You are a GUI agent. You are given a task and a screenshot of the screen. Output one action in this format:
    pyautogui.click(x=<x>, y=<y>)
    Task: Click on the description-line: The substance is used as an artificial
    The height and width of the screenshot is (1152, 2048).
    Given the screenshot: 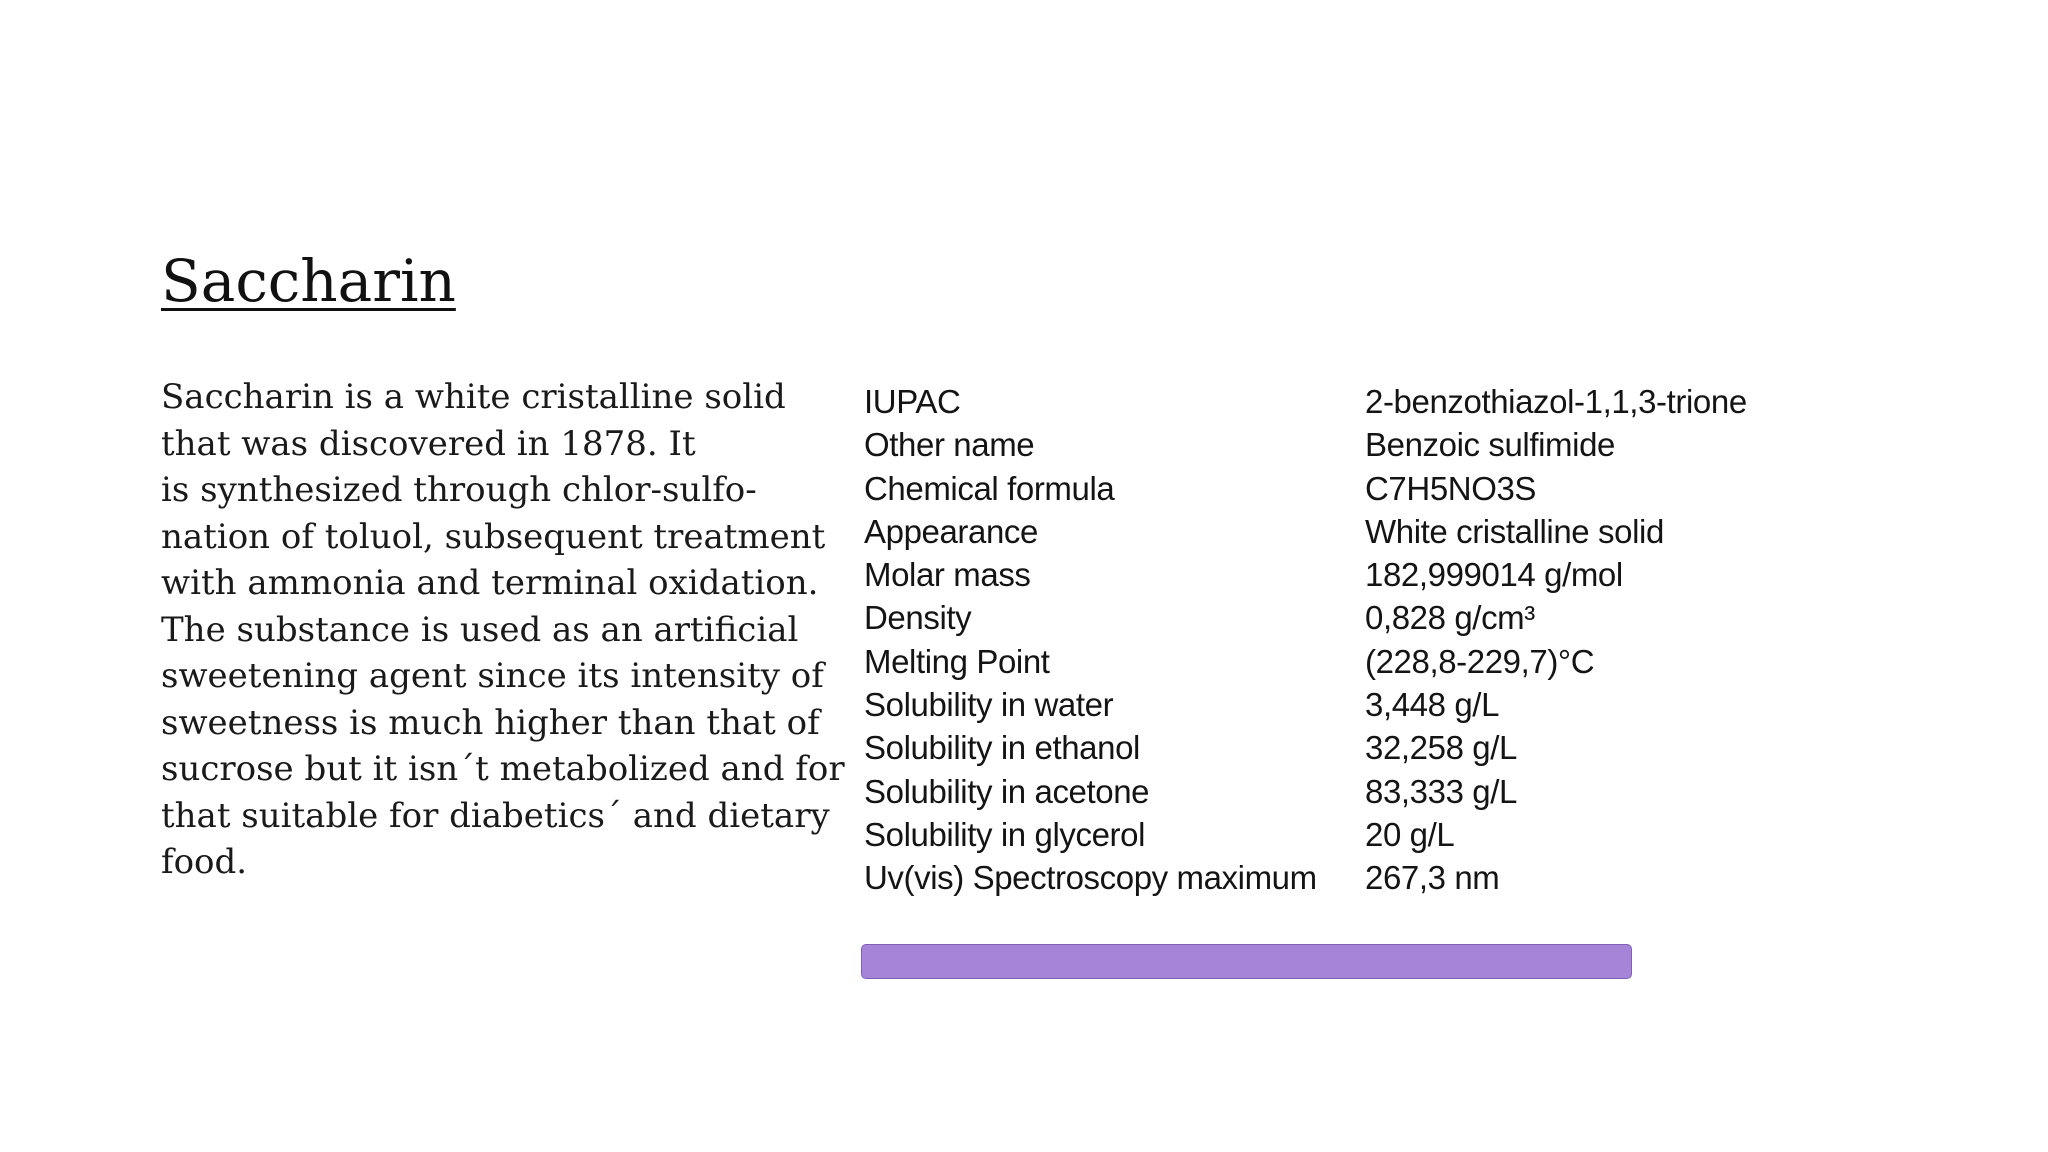 What is the action you would take?
    pyautogui.click(x=480, y=629)
    